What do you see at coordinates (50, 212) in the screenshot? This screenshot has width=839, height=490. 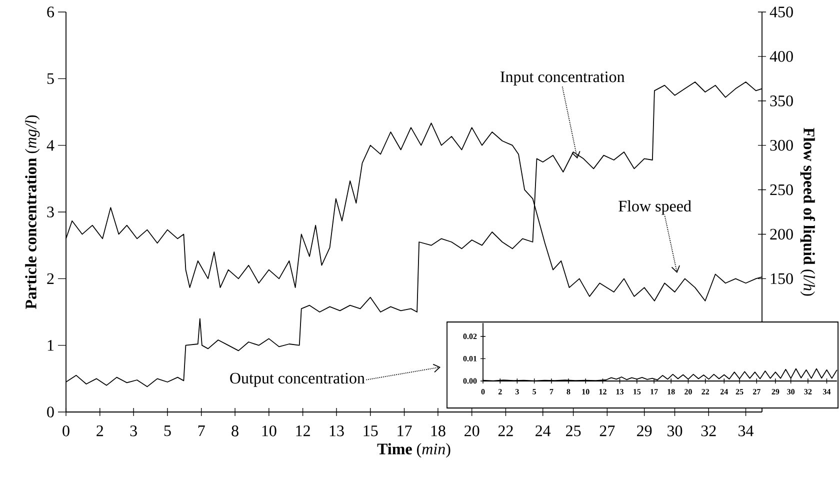 I see `y-tick-label: 3` at bounding box center [50, 212].